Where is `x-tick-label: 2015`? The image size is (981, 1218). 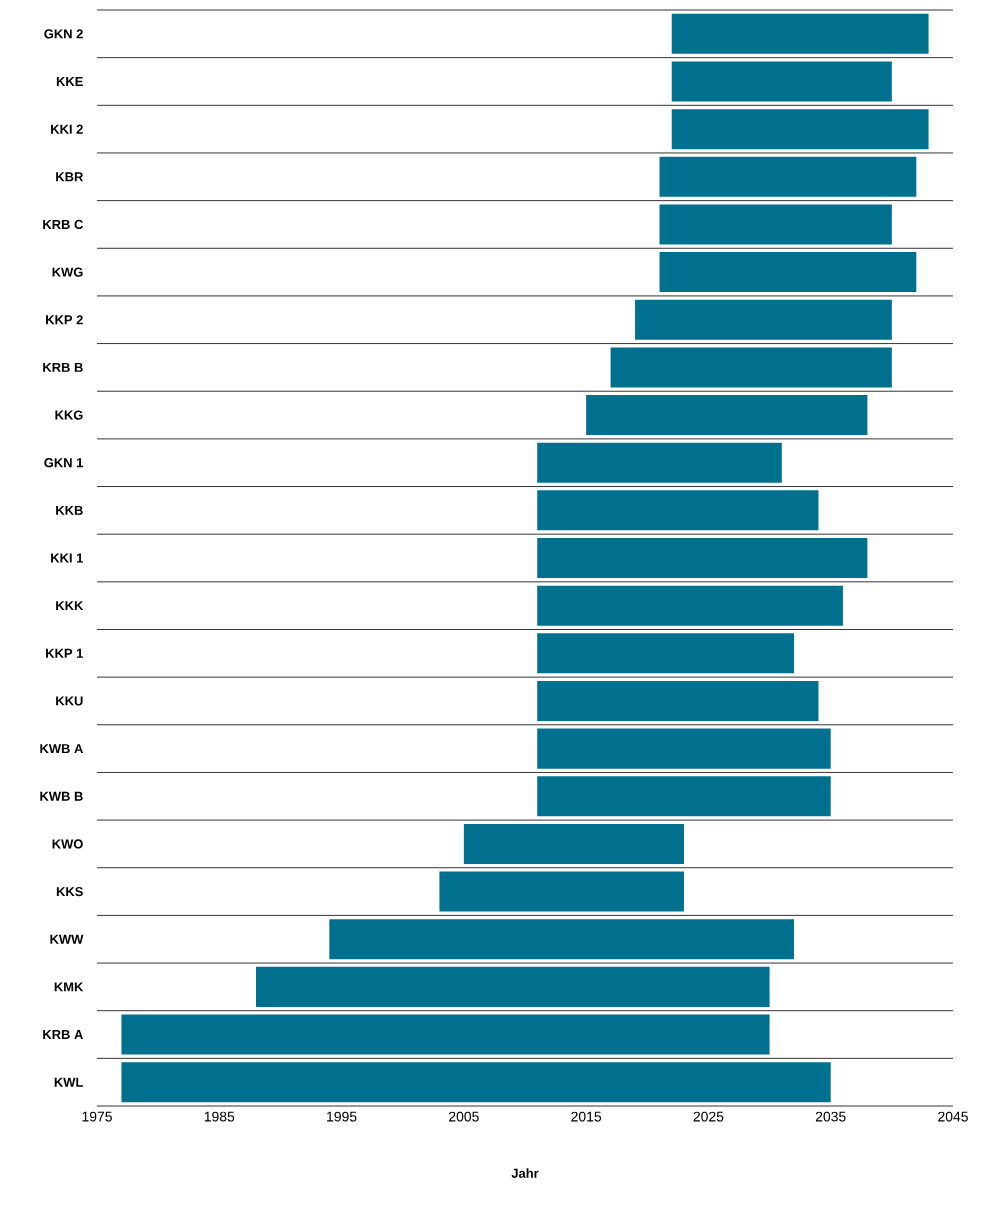
x-tick-label: 2015 is located at coordinates (586, 1116).